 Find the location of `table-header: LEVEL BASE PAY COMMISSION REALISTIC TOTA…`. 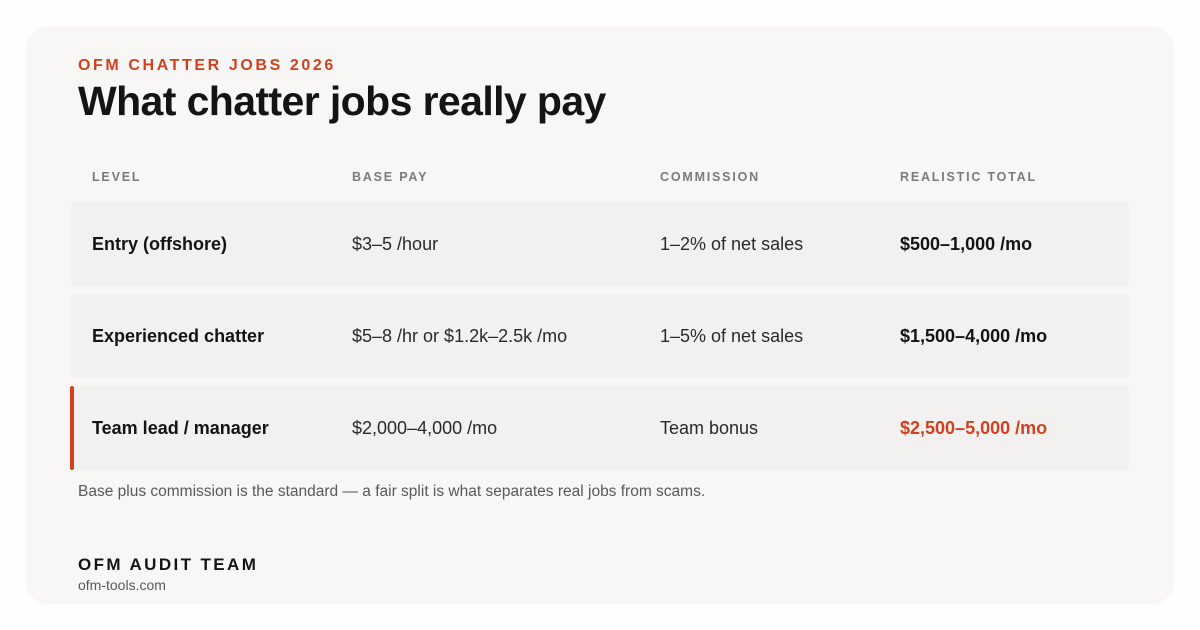

table-header: LEVEL BASE PAY COMMISSION REALISTIC TOTA… is located at coordinates (600, 178).